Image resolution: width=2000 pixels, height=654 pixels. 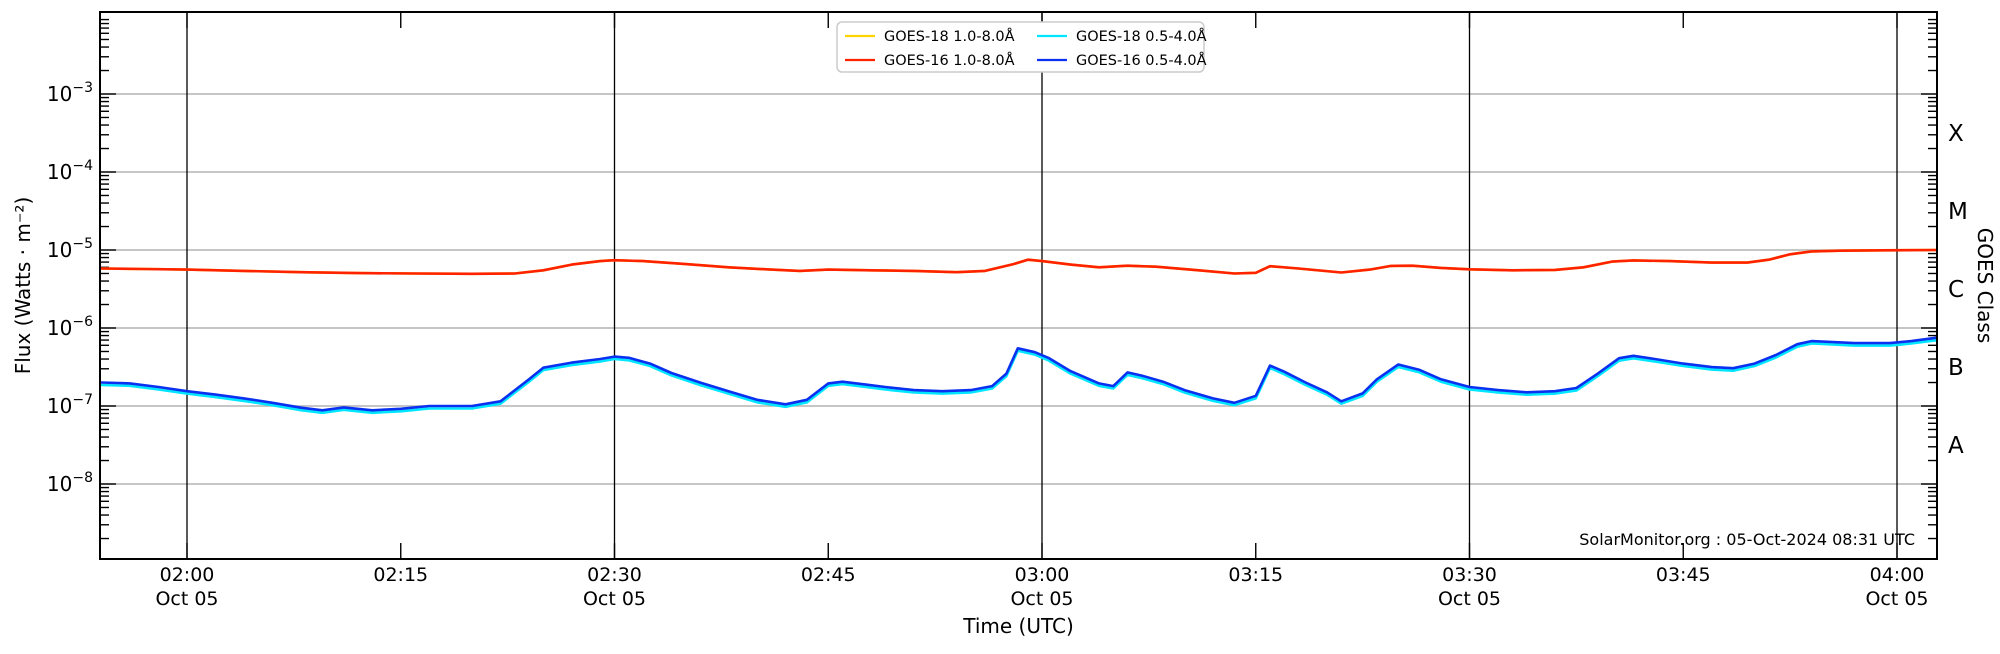 What do you see at coordinates (1956, 134) in the screenshot?
I see `goes-class-label: X` at bounding box center [1956, 134].